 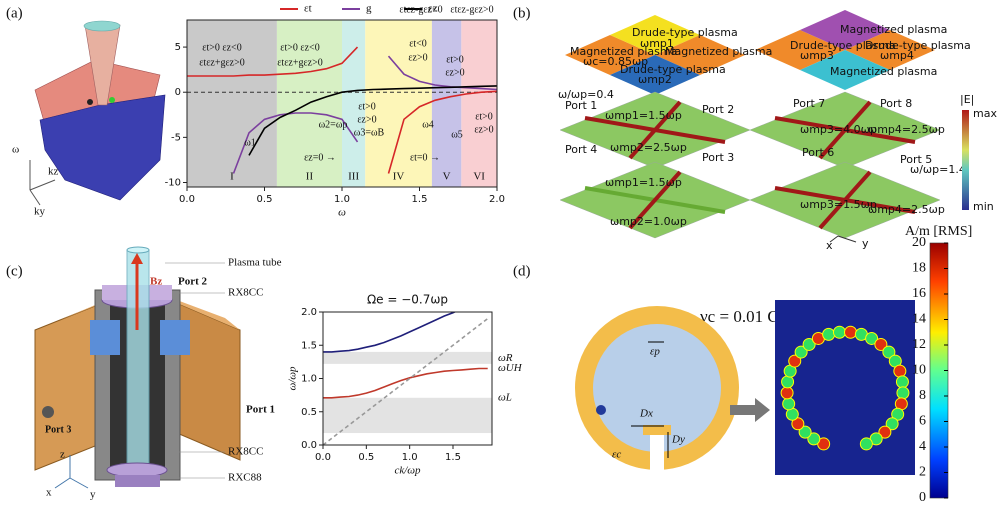 What do you see at coordinates (896, 103) in the screenshot?
I see `port-label: Port 8` at bounding box center [896, 103].